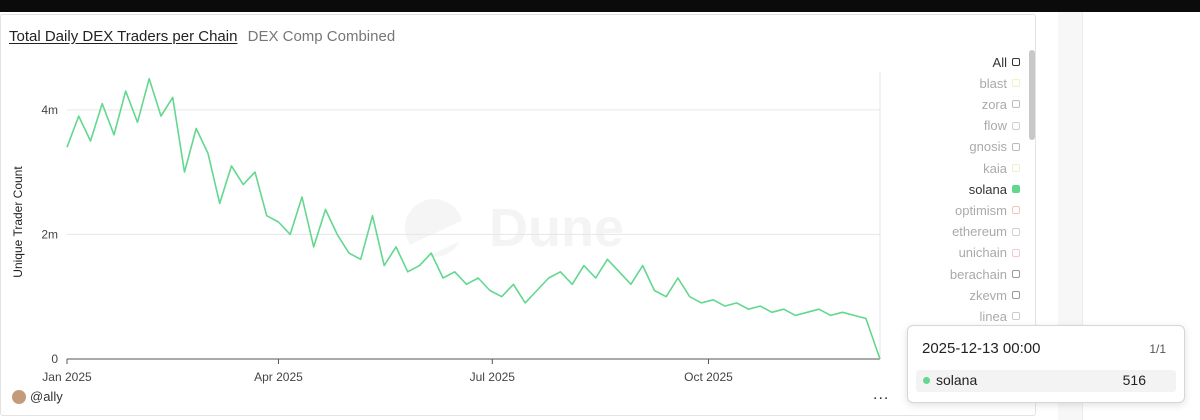  Describe the element at coordinates (926, 380) in the screenshot. I see `series-dot-icon` at that location.